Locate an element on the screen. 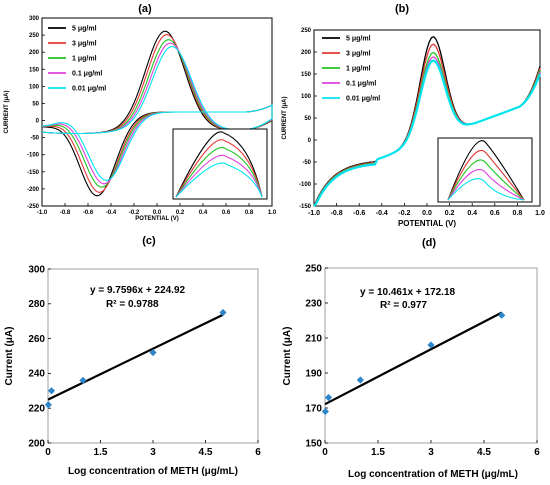 The width and height of the screenshot is (550, 485). plot-d-equation: y = 10.461x + 172.18 is located at coordinates (408, 292).